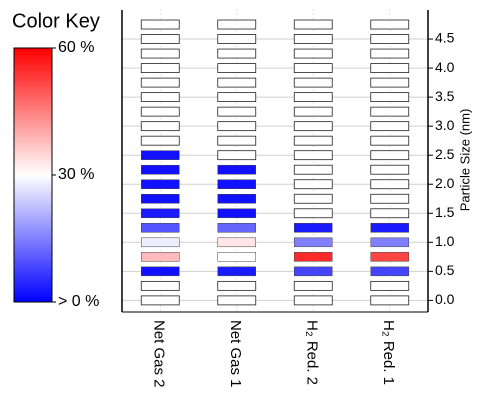 The height and width of the screenshot is (399, 479). I want to click on y-tick-label: 0.5, so click(445, 270).